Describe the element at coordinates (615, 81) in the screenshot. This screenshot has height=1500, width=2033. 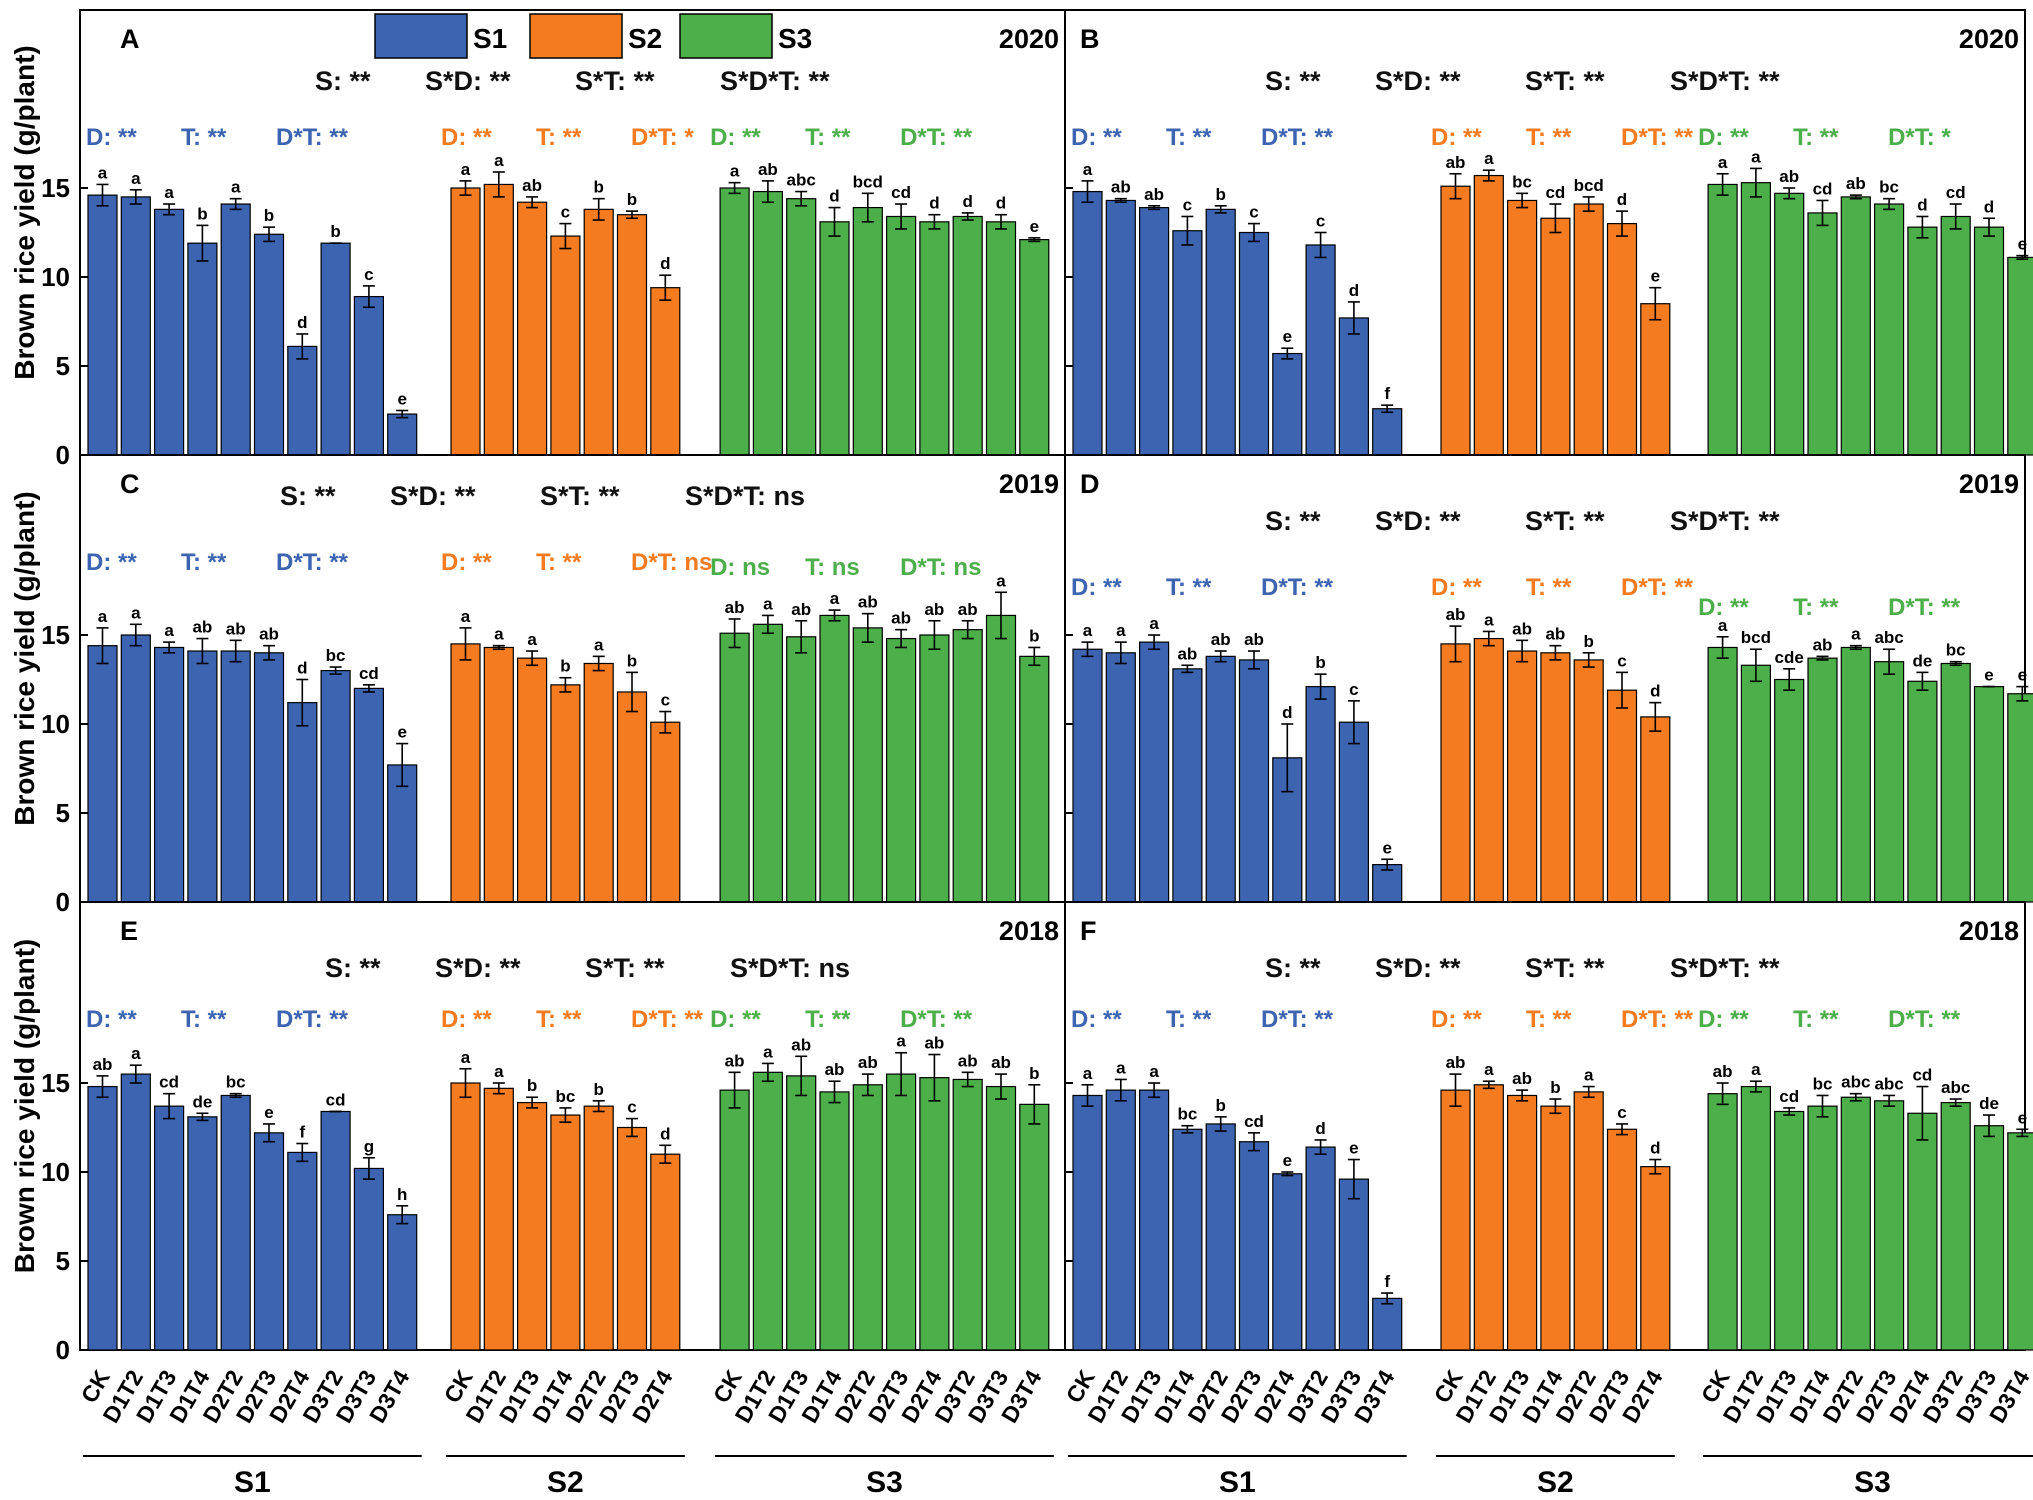
I see `stats-term: S*T: **` at that location.